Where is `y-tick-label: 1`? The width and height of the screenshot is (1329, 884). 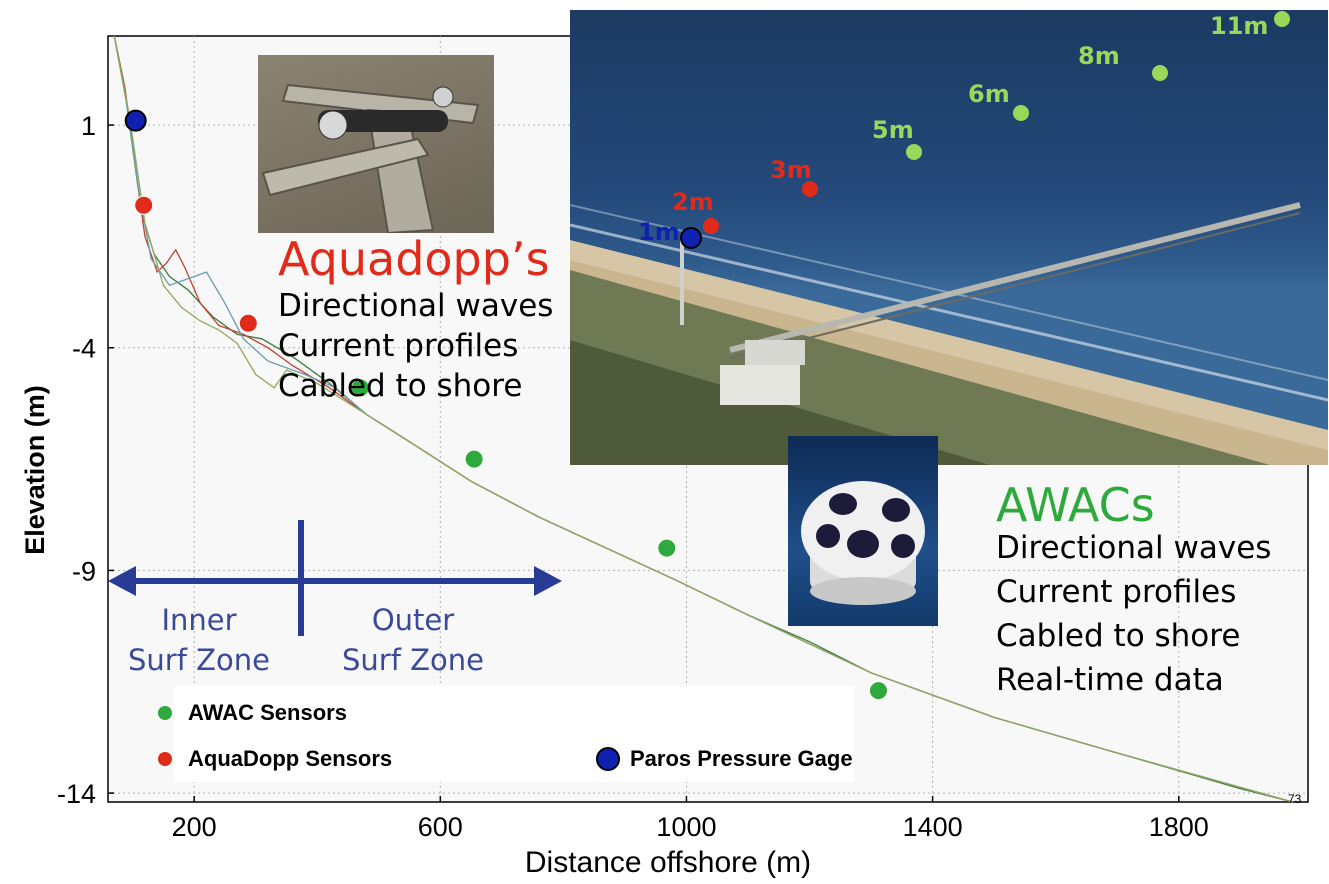
y-tick-label: 1 is located at coordinates (88, 126).